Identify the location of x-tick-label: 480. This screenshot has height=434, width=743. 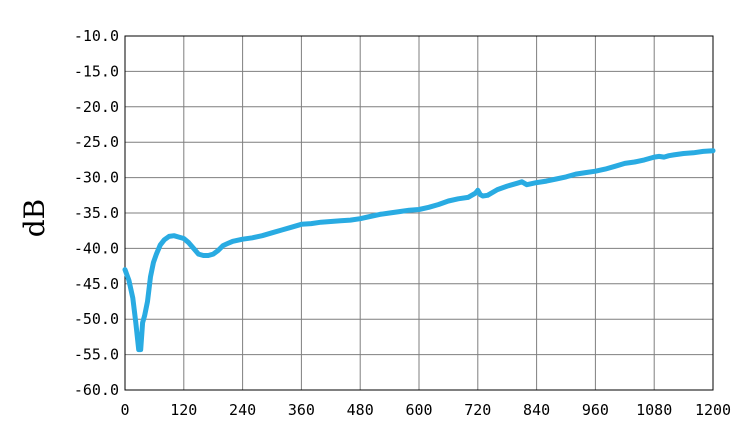
(360, 410).